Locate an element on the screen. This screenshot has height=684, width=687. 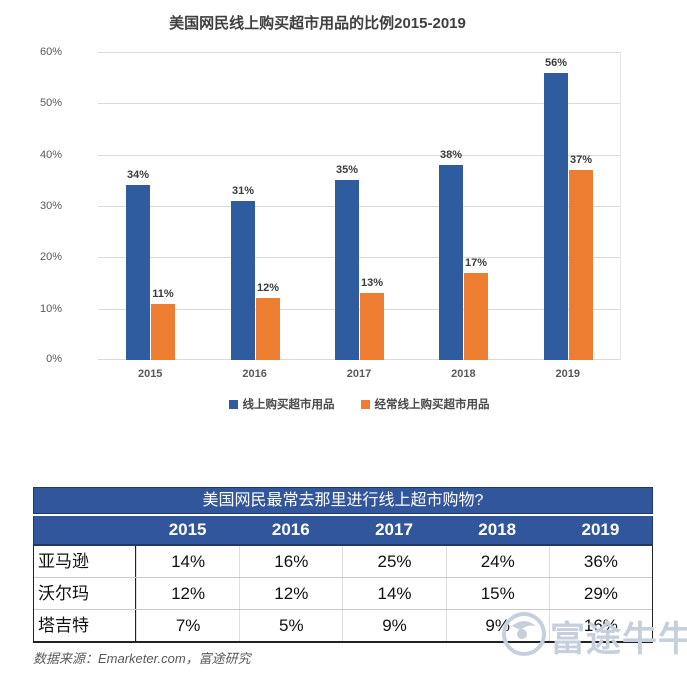
year-header-2018: 2018 is located at coordinates (497, 529).